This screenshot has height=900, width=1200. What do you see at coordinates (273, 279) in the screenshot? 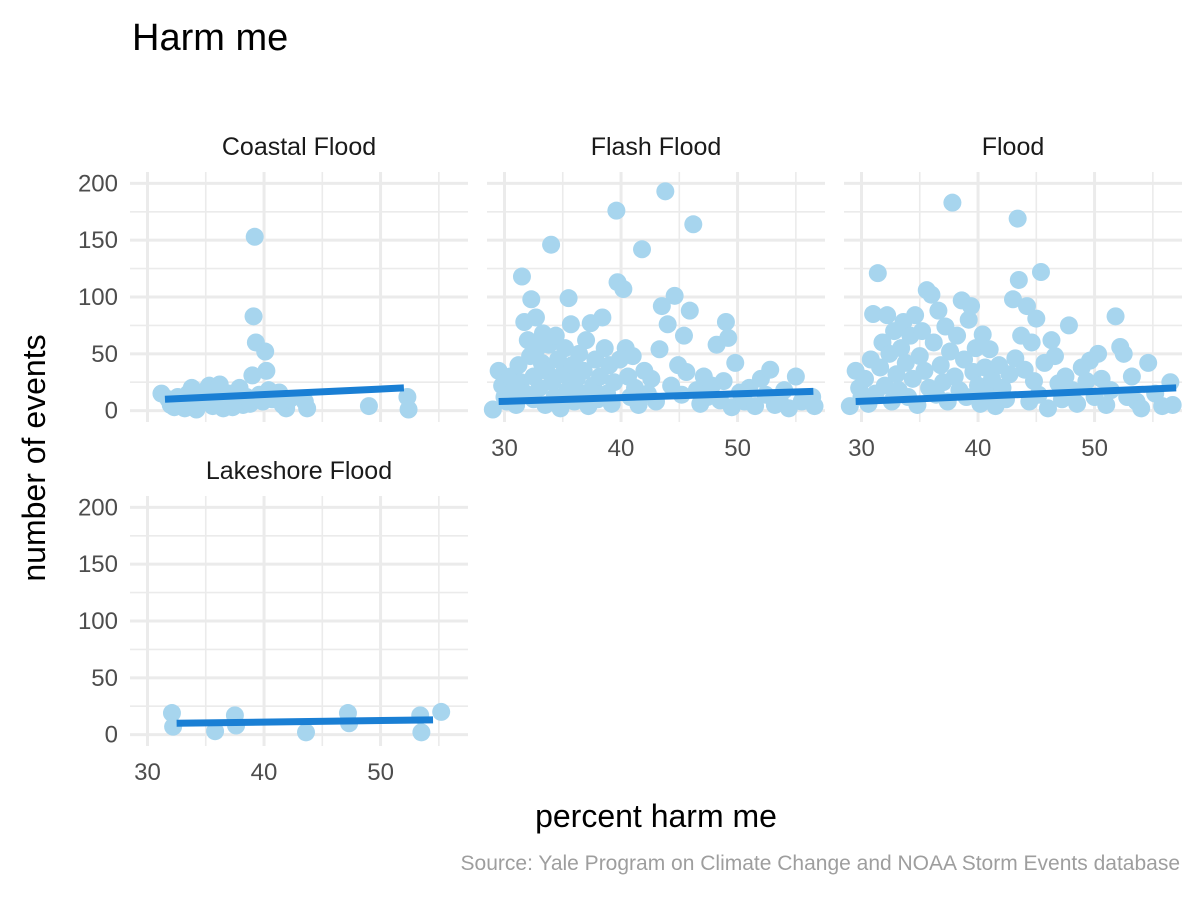
I see `panel-coastal-flood: Coastal Flood 0 50 100 150 200` at bounding box center [273, 279].